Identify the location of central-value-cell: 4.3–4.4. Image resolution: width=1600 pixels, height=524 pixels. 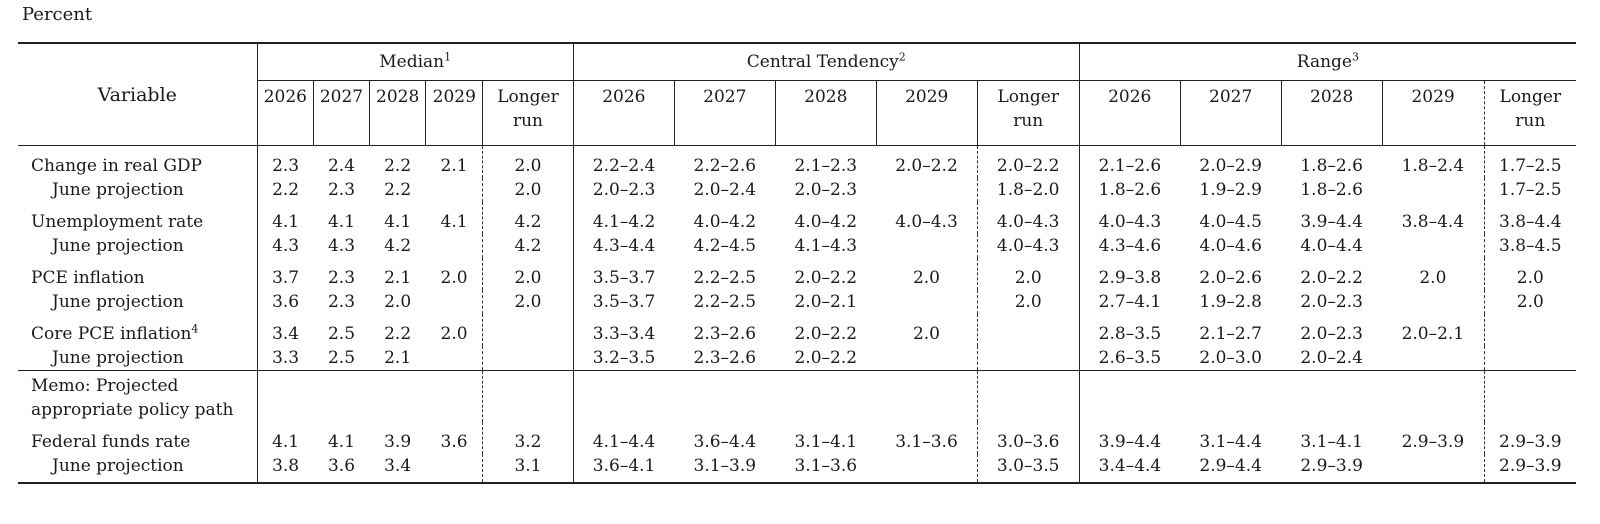
(623, 246).